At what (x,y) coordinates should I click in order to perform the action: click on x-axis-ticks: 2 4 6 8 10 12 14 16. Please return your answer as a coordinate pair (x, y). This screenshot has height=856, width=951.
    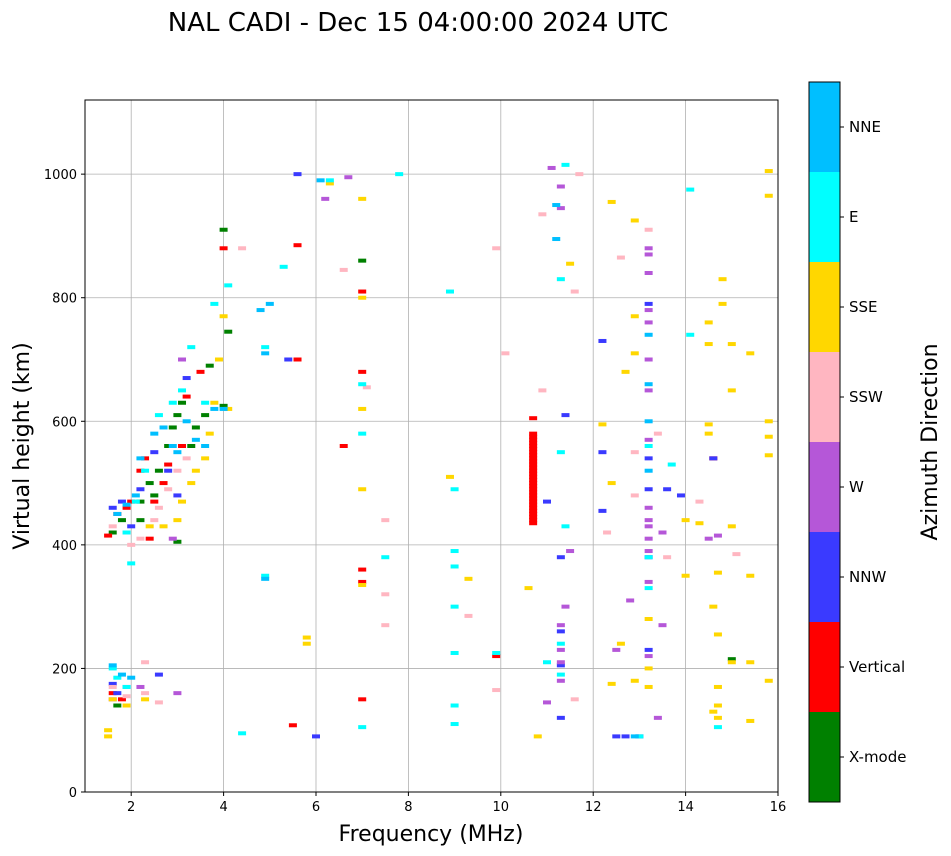
    Looking at the image, I should click on (456, 803).